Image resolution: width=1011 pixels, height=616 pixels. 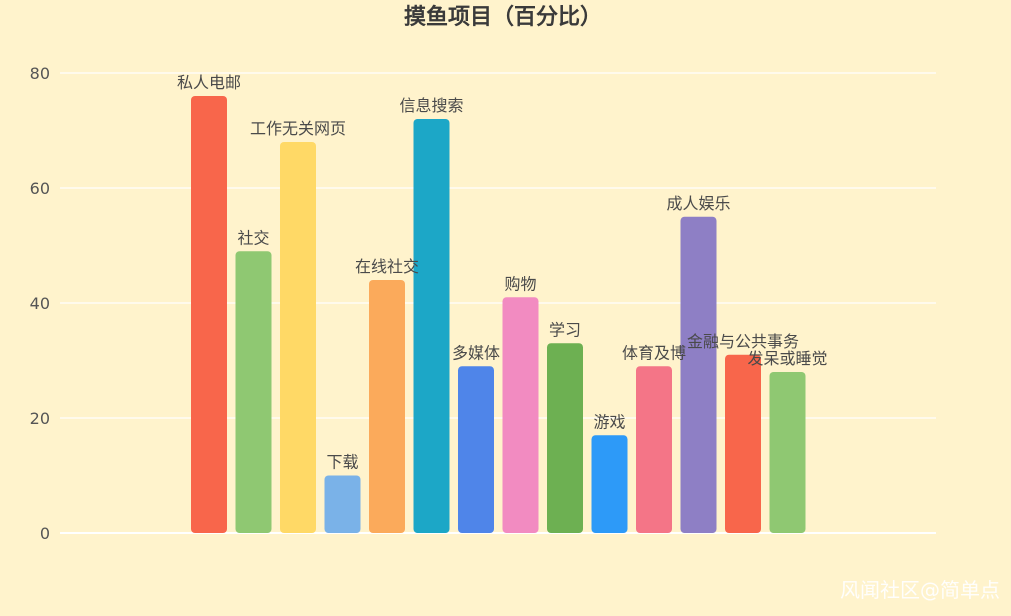 I want to click on bar-label-10: 体育及博, so click(x=654, y=352).